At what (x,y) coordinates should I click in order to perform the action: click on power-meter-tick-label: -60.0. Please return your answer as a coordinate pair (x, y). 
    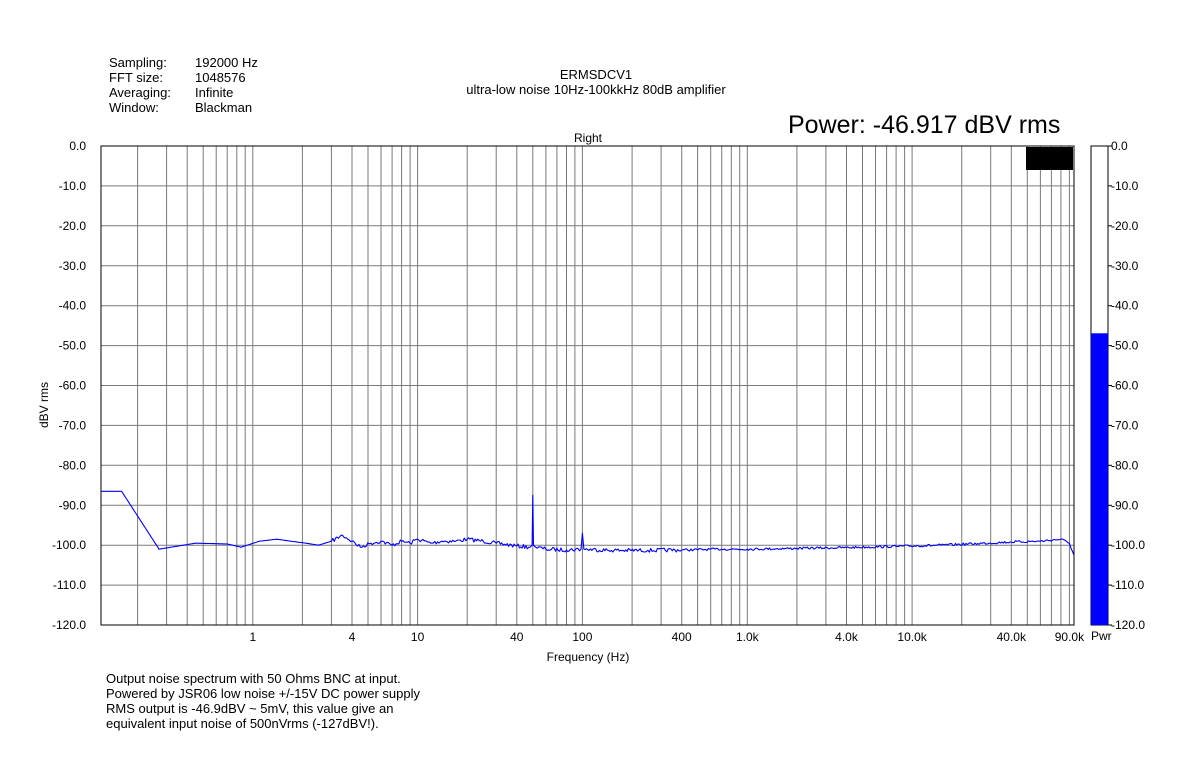
    Looking at the image, I should click on (1125, 386).